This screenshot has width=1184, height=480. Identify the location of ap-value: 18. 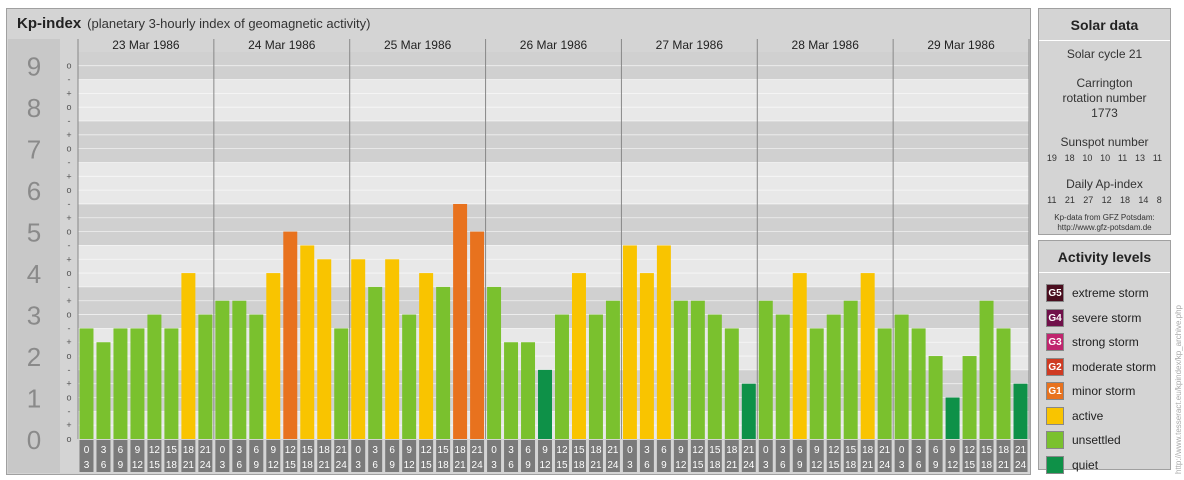
(1125, 200).